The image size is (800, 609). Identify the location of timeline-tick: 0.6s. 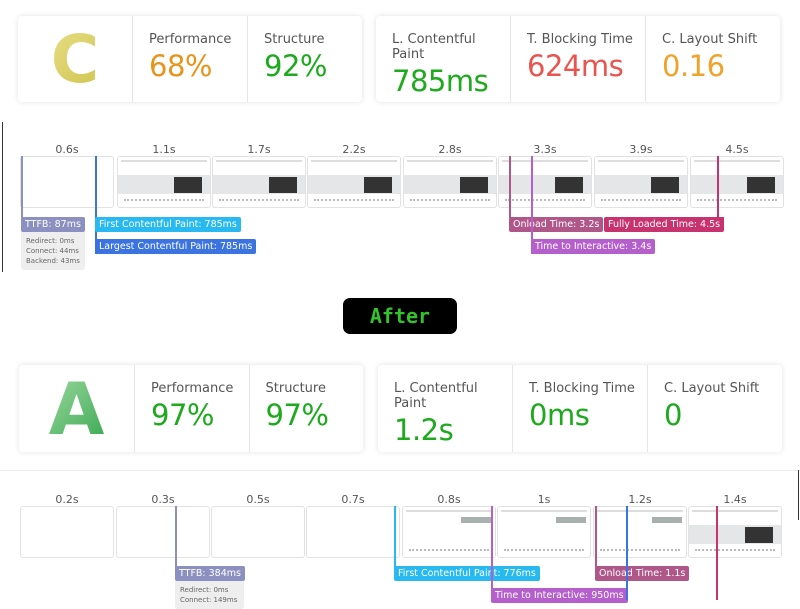
(67, 149).